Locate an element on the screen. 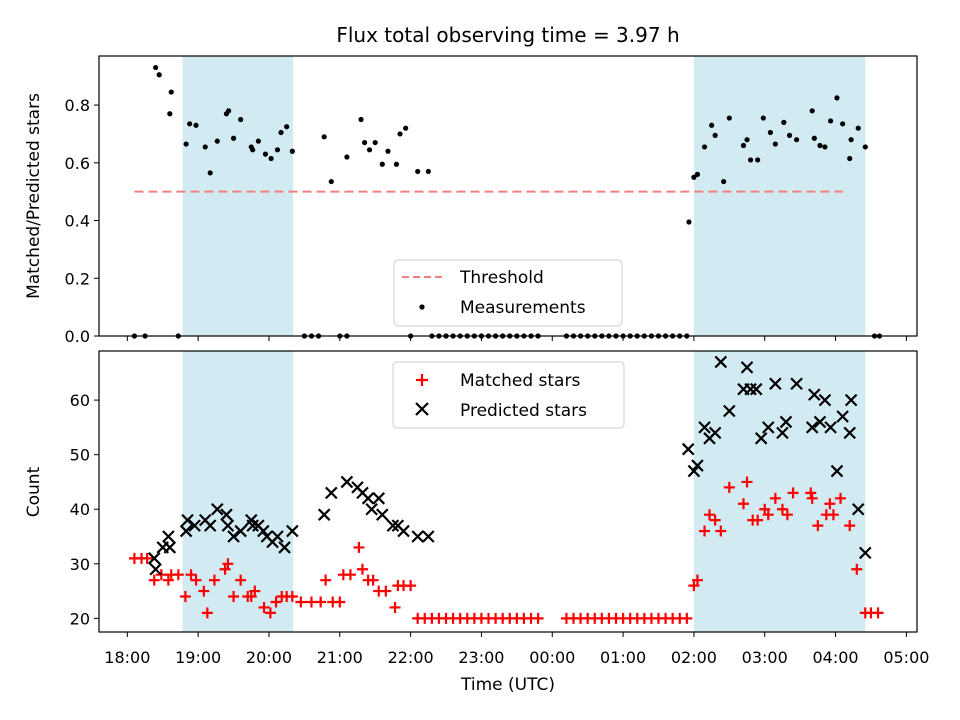 This screenshot has width=960, height=720. count-legend: Matched stars Predicted stars is located at coordinates (508, 395).